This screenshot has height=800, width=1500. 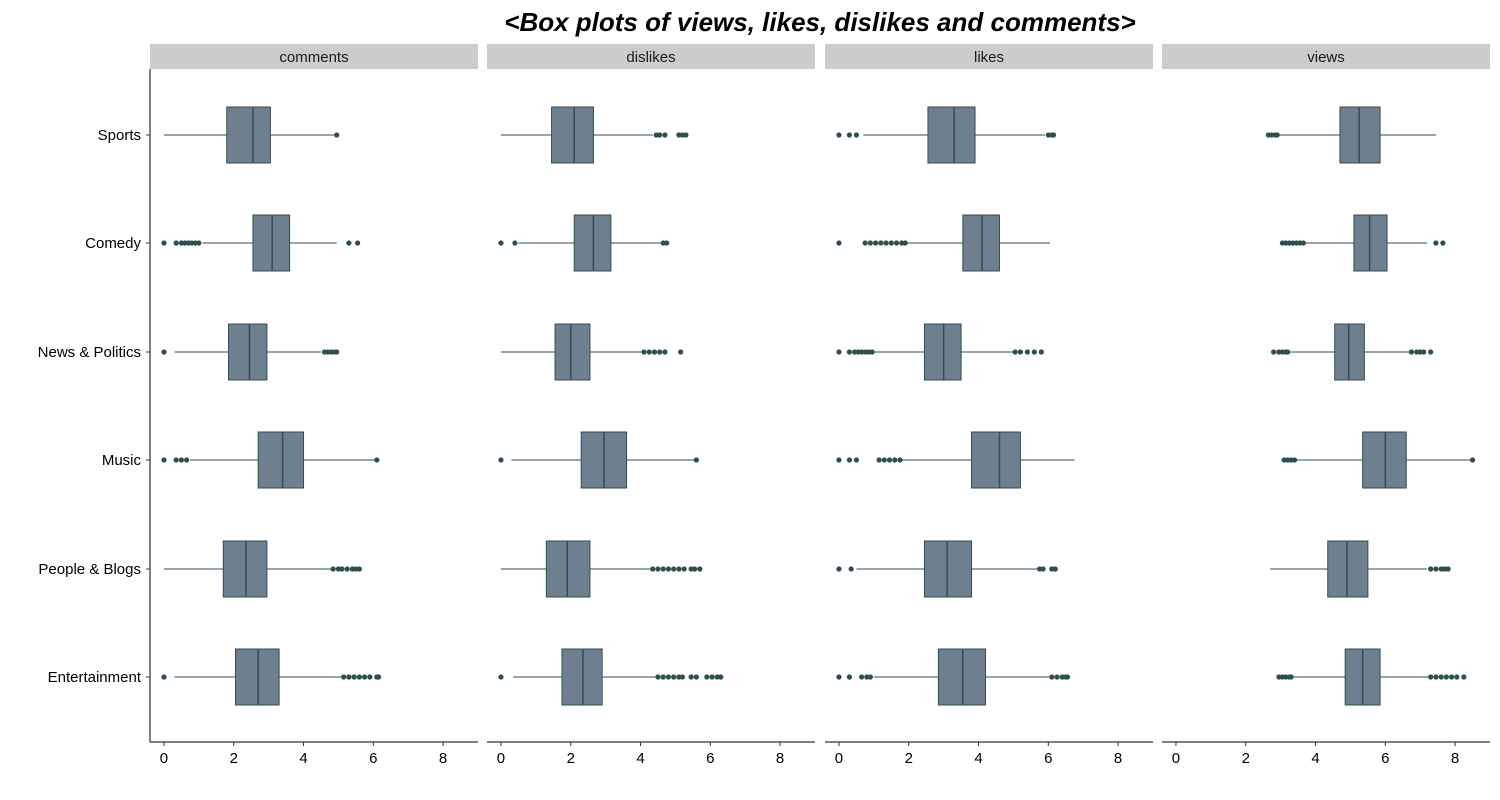 I want to click on boxplot-likes-comedy, so click(x=943, y=243).